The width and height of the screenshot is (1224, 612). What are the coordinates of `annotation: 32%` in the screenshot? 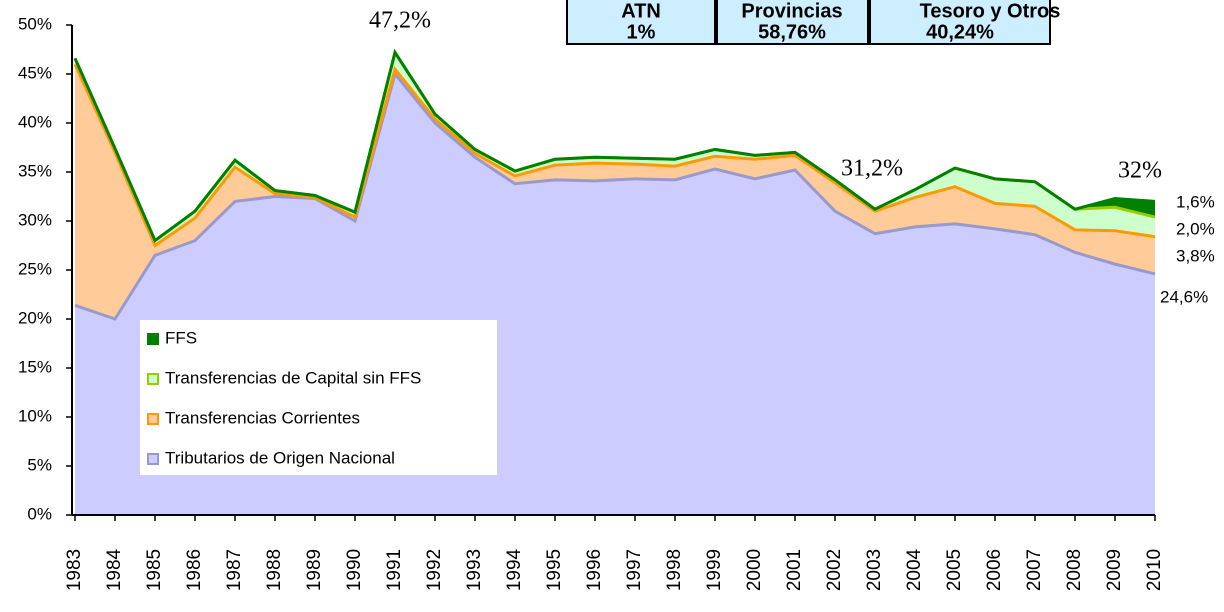 It's located at (1140, 171).